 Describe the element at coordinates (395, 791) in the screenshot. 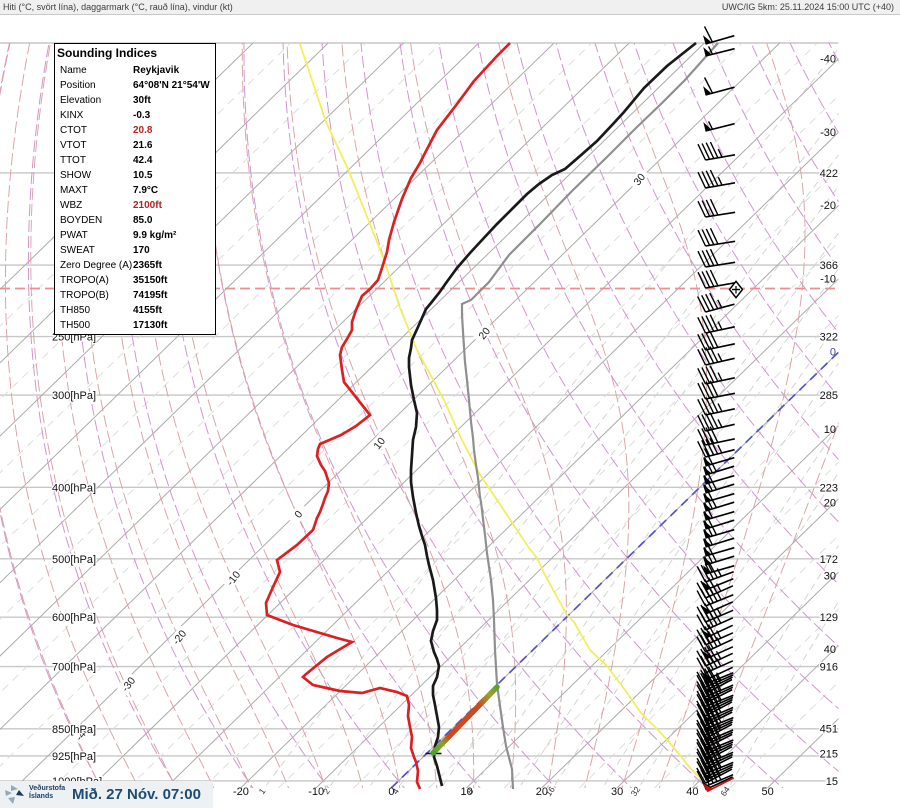

I see `svg-text: 4` at that location.